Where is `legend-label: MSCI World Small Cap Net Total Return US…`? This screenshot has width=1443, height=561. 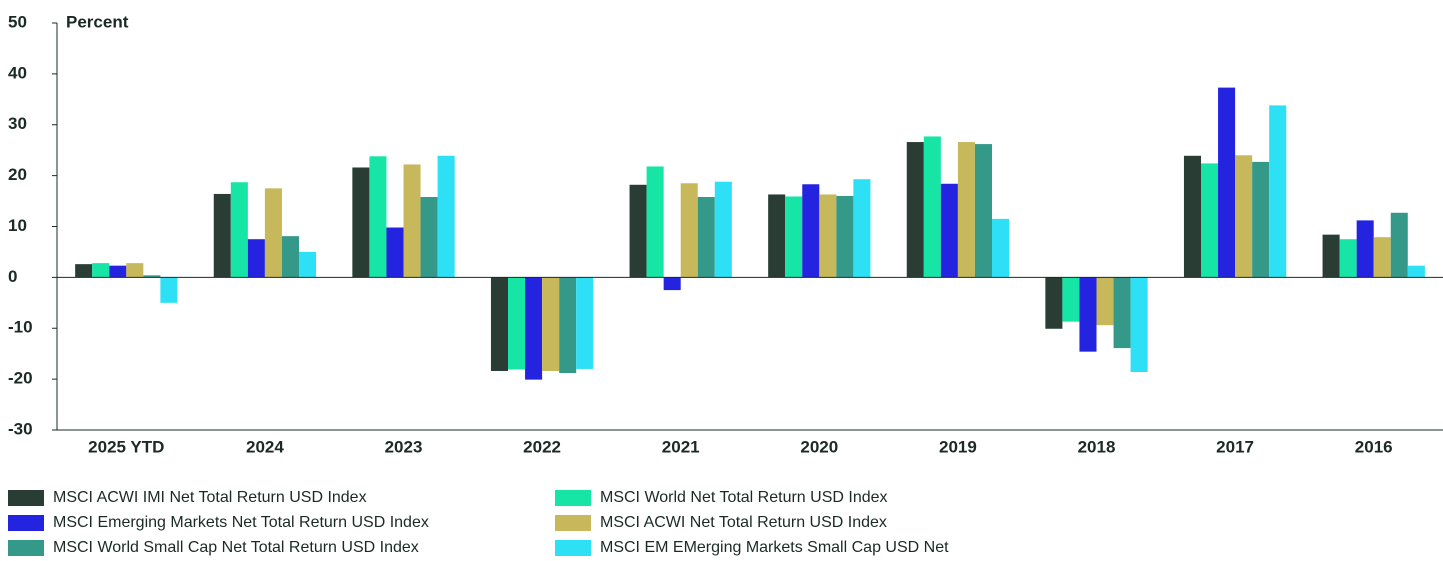 legend-label: MSCI World Small Cap Net Total Return US… is located at coordinates (236, 547).